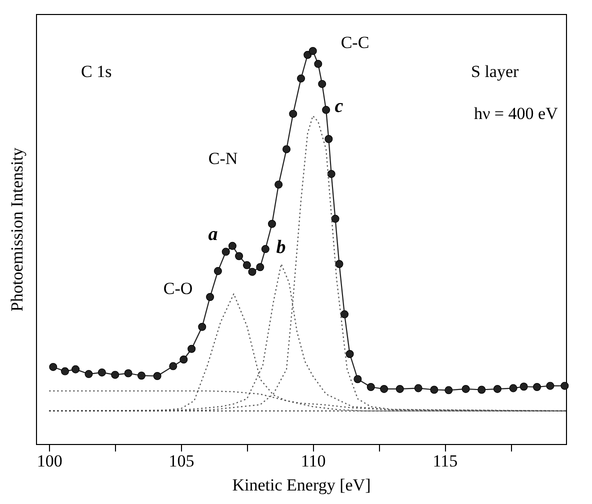  I want to click on y-axis-title: Photoemission Intensity, so click(17, 229).